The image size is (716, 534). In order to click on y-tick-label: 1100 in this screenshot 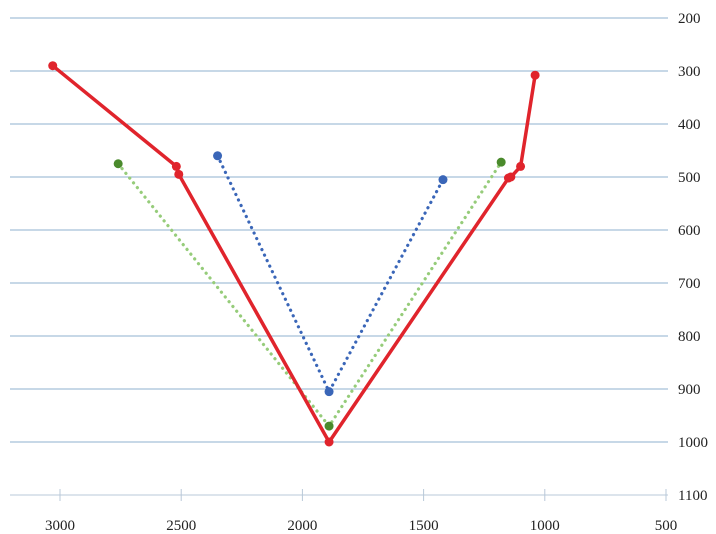, I will do `click(692, 496)`.